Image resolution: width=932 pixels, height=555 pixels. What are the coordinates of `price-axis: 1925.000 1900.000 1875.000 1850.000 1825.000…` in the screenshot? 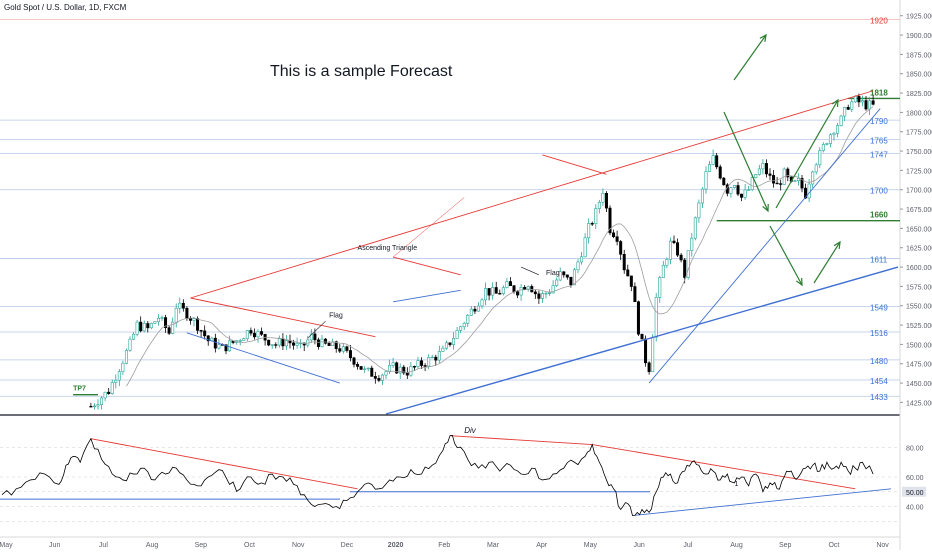 It's located at (916, 211).